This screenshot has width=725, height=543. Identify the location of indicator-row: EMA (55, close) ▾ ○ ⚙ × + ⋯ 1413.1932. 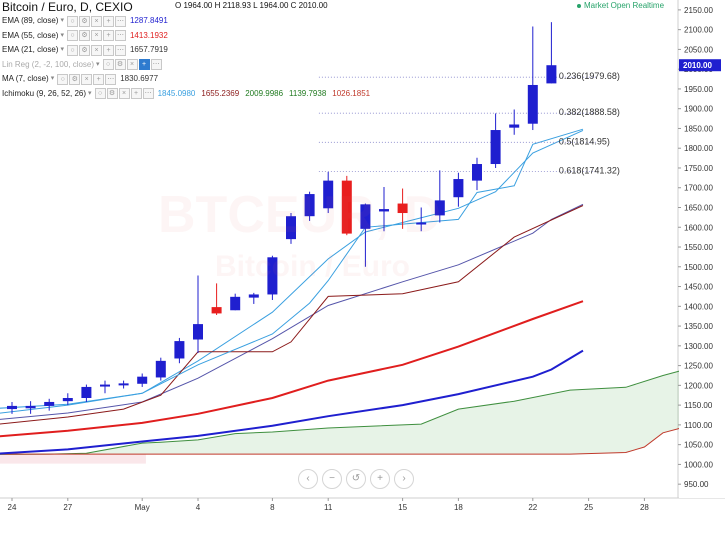
(87, 36).